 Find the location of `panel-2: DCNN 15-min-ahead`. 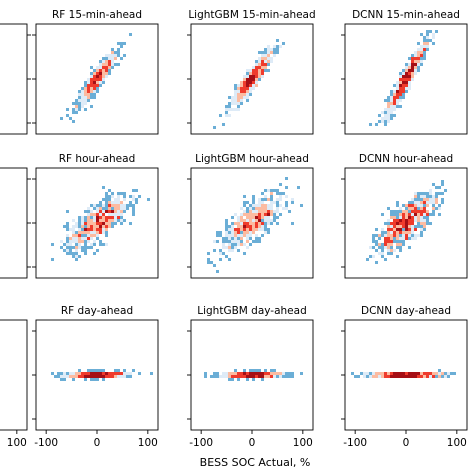

panel-2: DCNN 15-min-ahead is located at coordinates (404, 72).